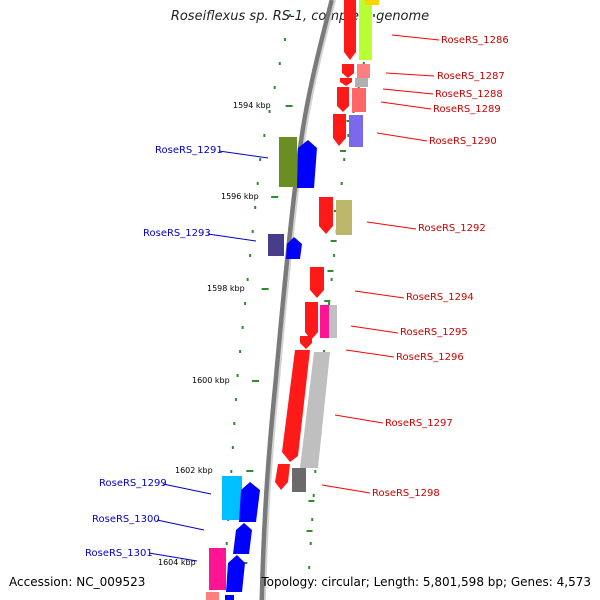 Image resolution: width=600 pixels, height=600 pixels. Describe the element at coordinates (315, 410) in the screenshot. I see `gene-RoseRS_1297-product` at that location.